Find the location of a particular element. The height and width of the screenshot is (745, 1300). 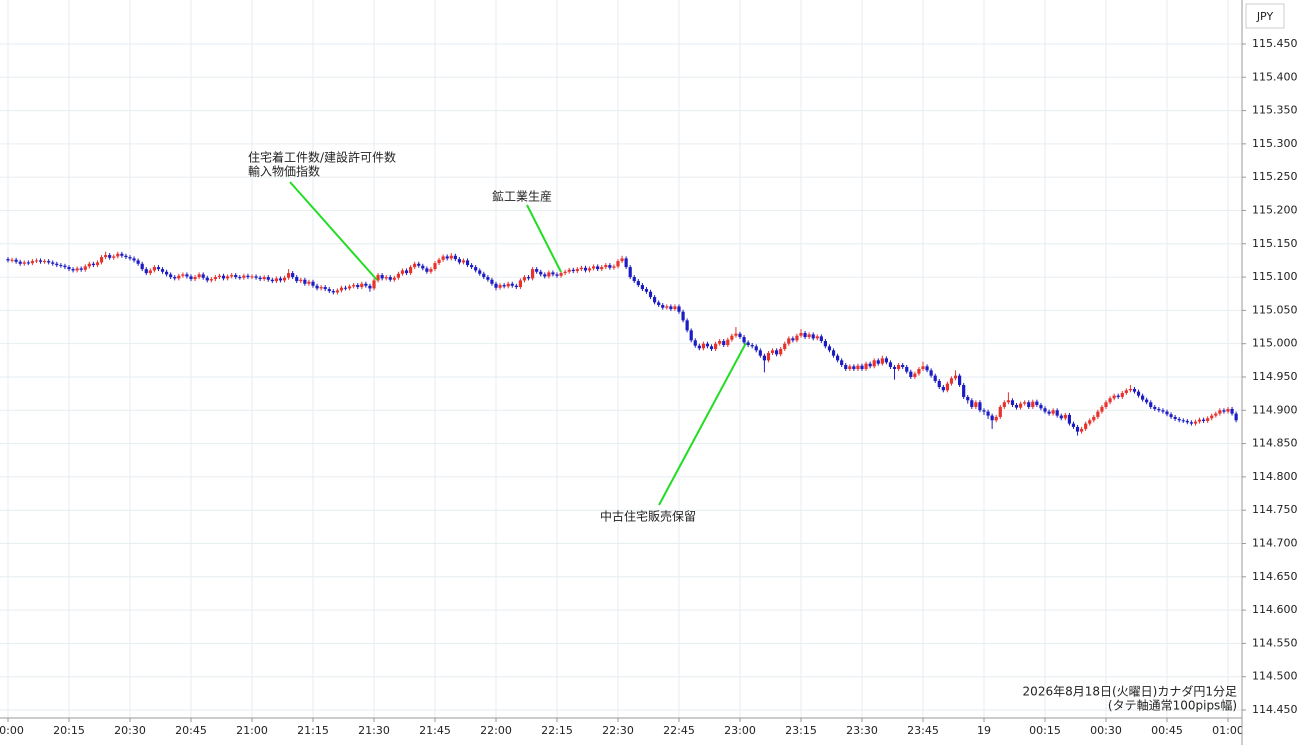

x-tick-label: 23:45 is located at coordinates (923, 730).